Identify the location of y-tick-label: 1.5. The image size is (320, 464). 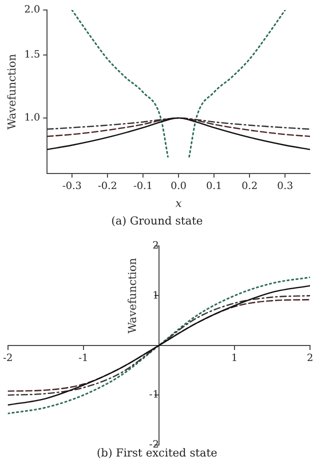
(32, 54).